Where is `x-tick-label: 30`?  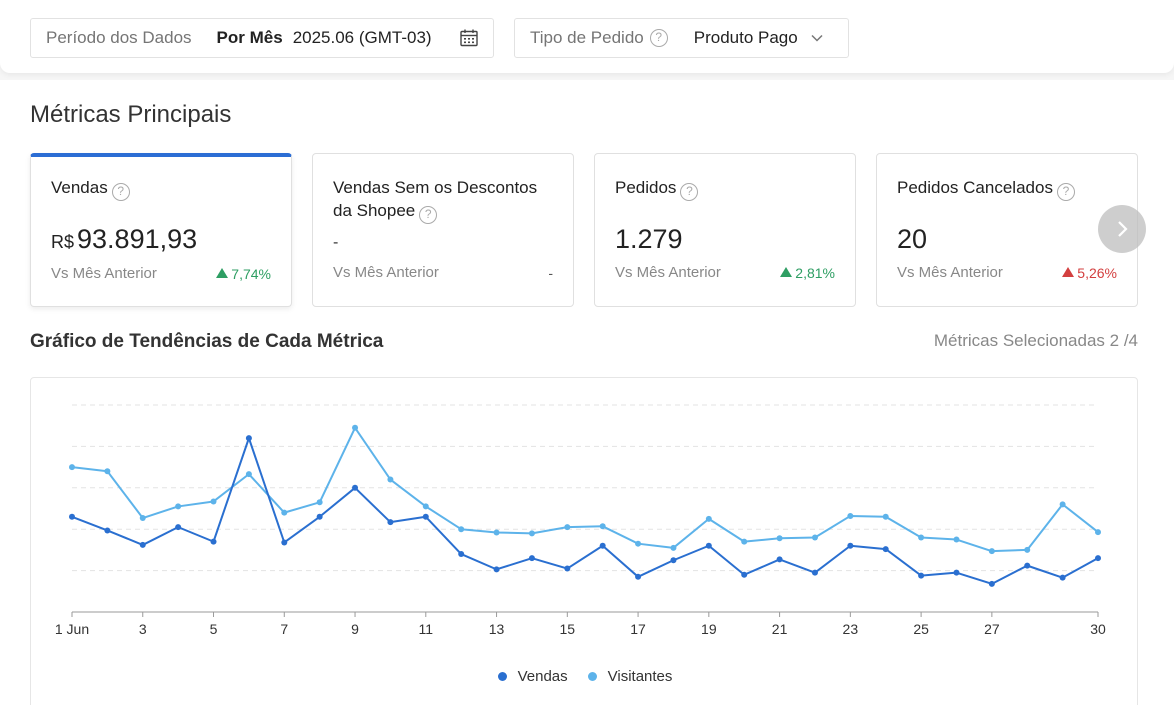 x-tick-label: 30 is located at coordinates (1098, 629).